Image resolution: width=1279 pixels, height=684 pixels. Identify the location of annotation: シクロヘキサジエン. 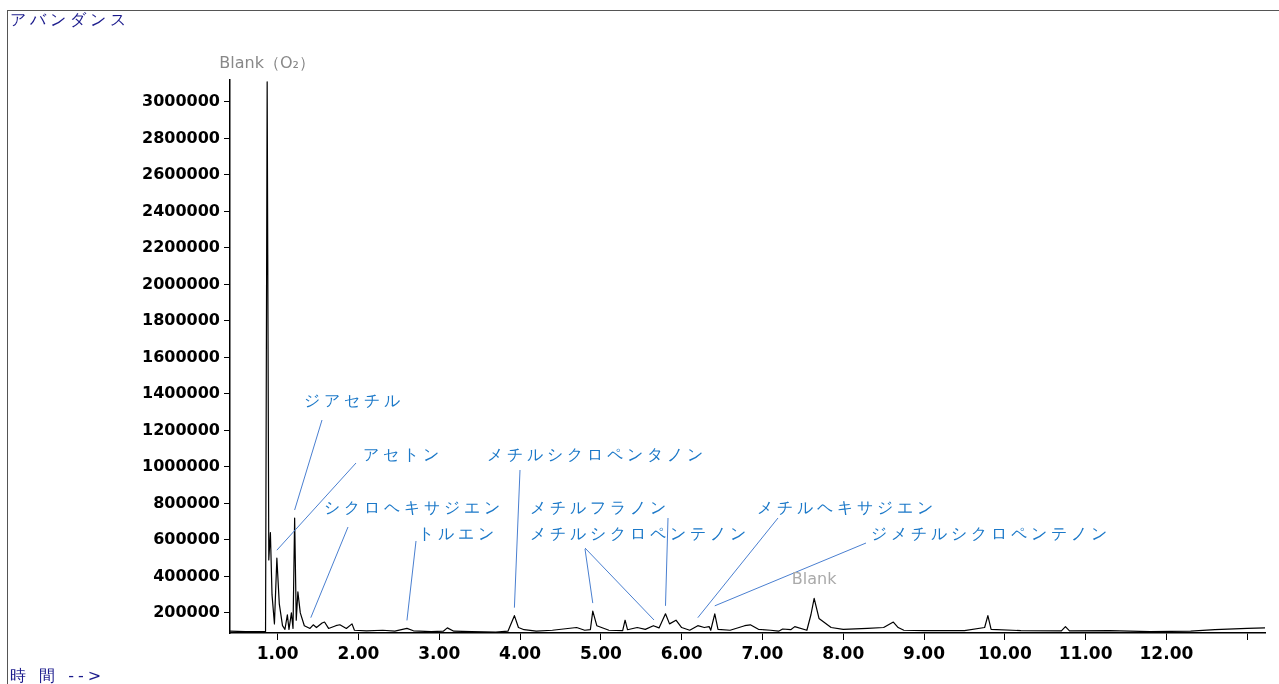
(414, 508).